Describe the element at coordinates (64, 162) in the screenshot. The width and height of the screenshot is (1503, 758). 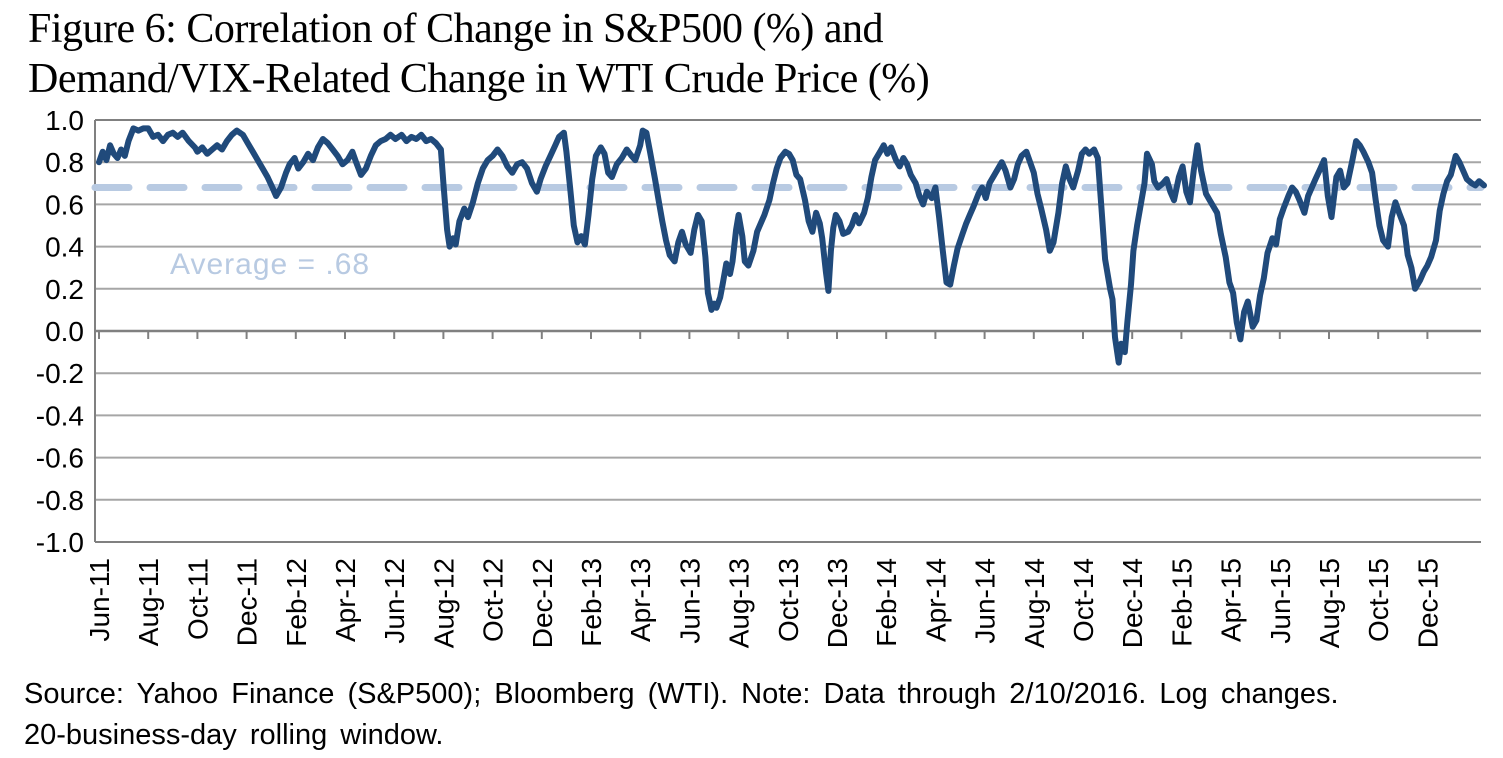
I see `y-axis-label: 0.8` at that location.